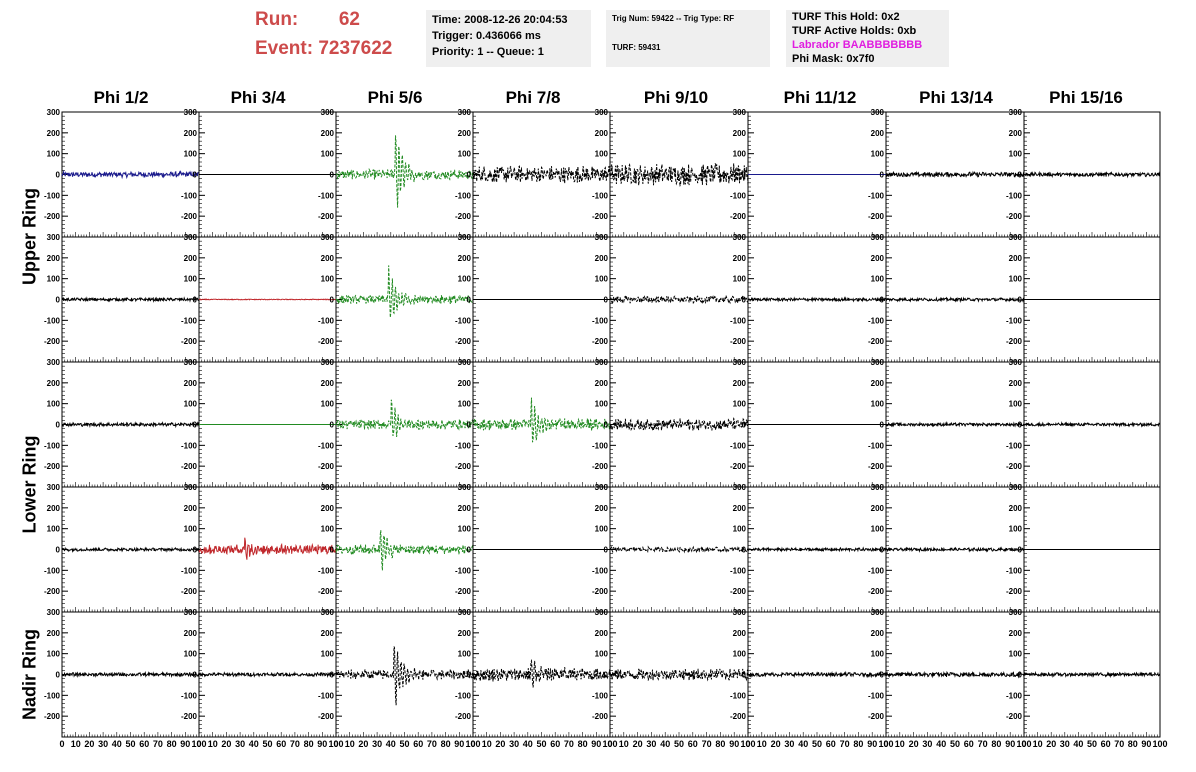 Image resolution: width=1196 pixels, height=772 pixels. What do you see at coordinates (472, 744) in the screenshot?
I see `x-tick-label: 100` at bounding box center [472, 744].